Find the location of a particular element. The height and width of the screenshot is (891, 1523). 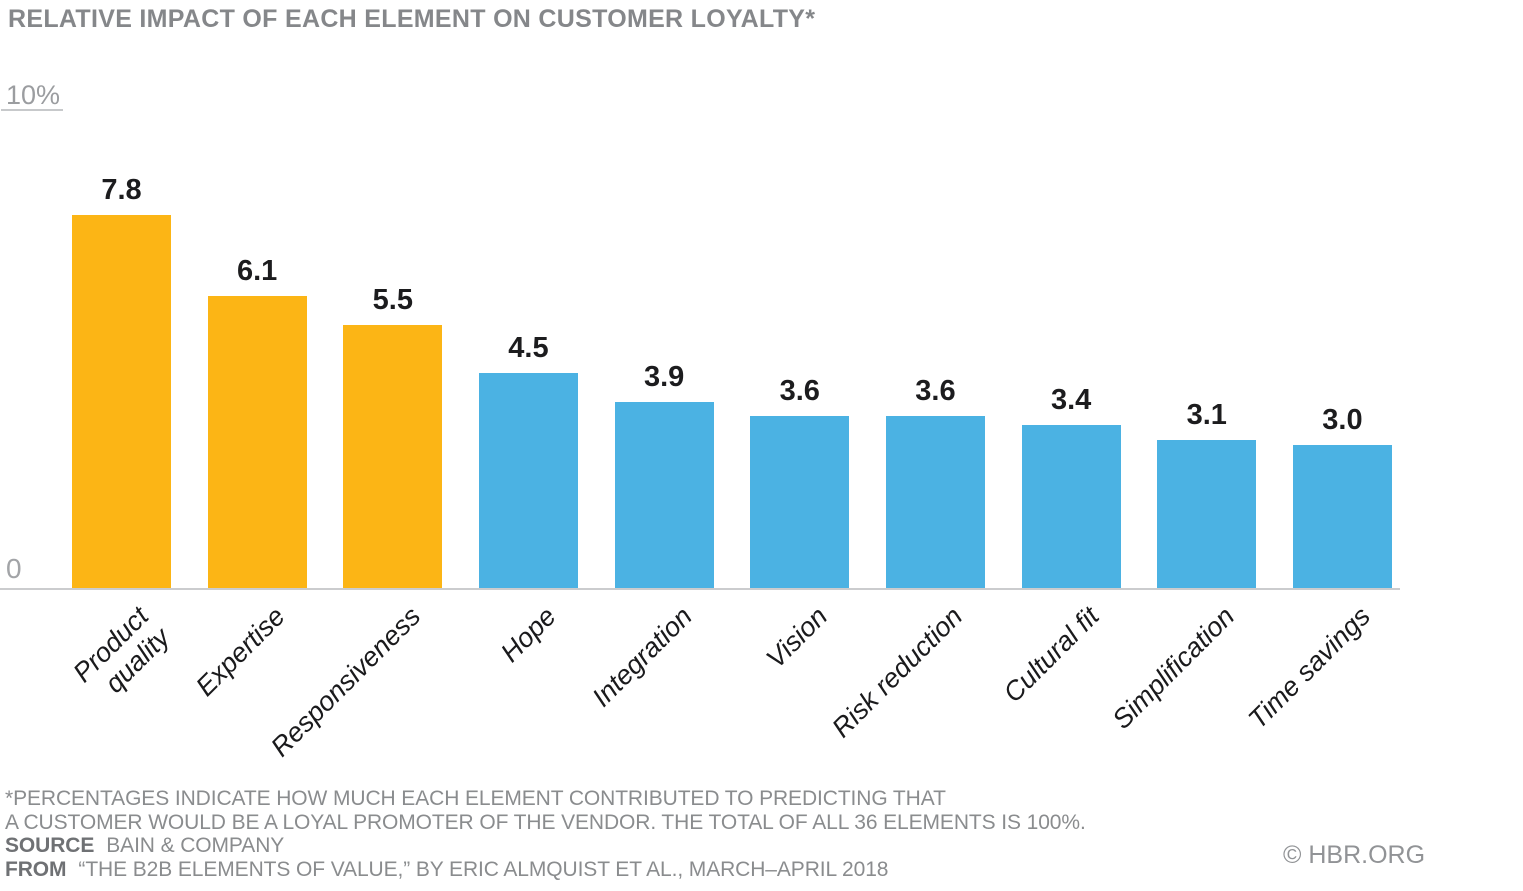

copyright-hbr: © HBR.ORG is located at coordinates (1354, 855).